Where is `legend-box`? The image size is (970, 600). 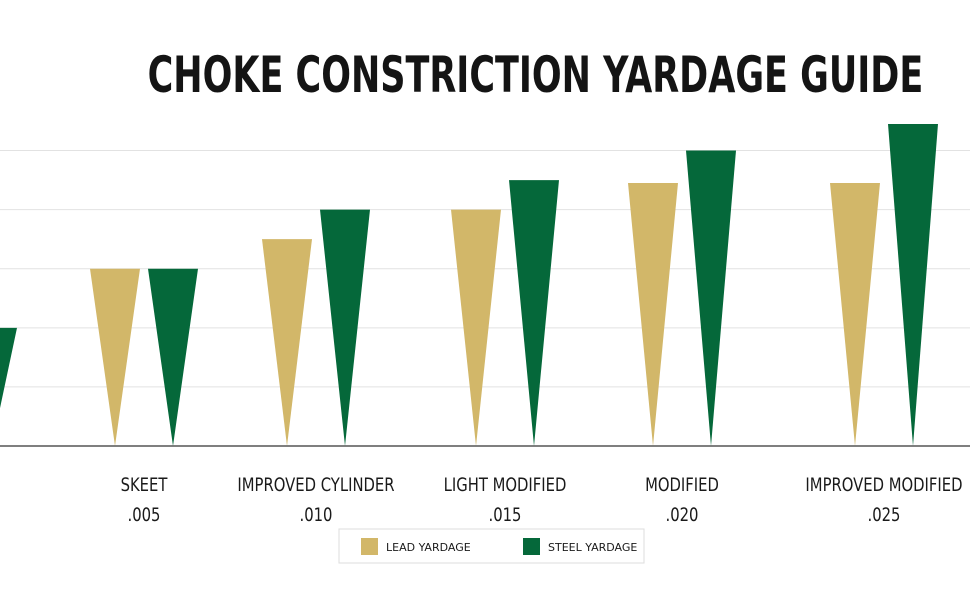 legend-box is located at coordinates (491, 546).